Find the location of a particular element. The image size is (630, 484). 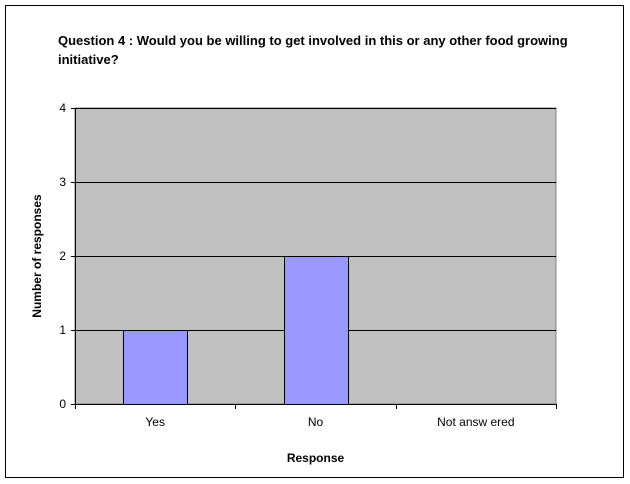

bar-no is located at coordinates (316, 330).